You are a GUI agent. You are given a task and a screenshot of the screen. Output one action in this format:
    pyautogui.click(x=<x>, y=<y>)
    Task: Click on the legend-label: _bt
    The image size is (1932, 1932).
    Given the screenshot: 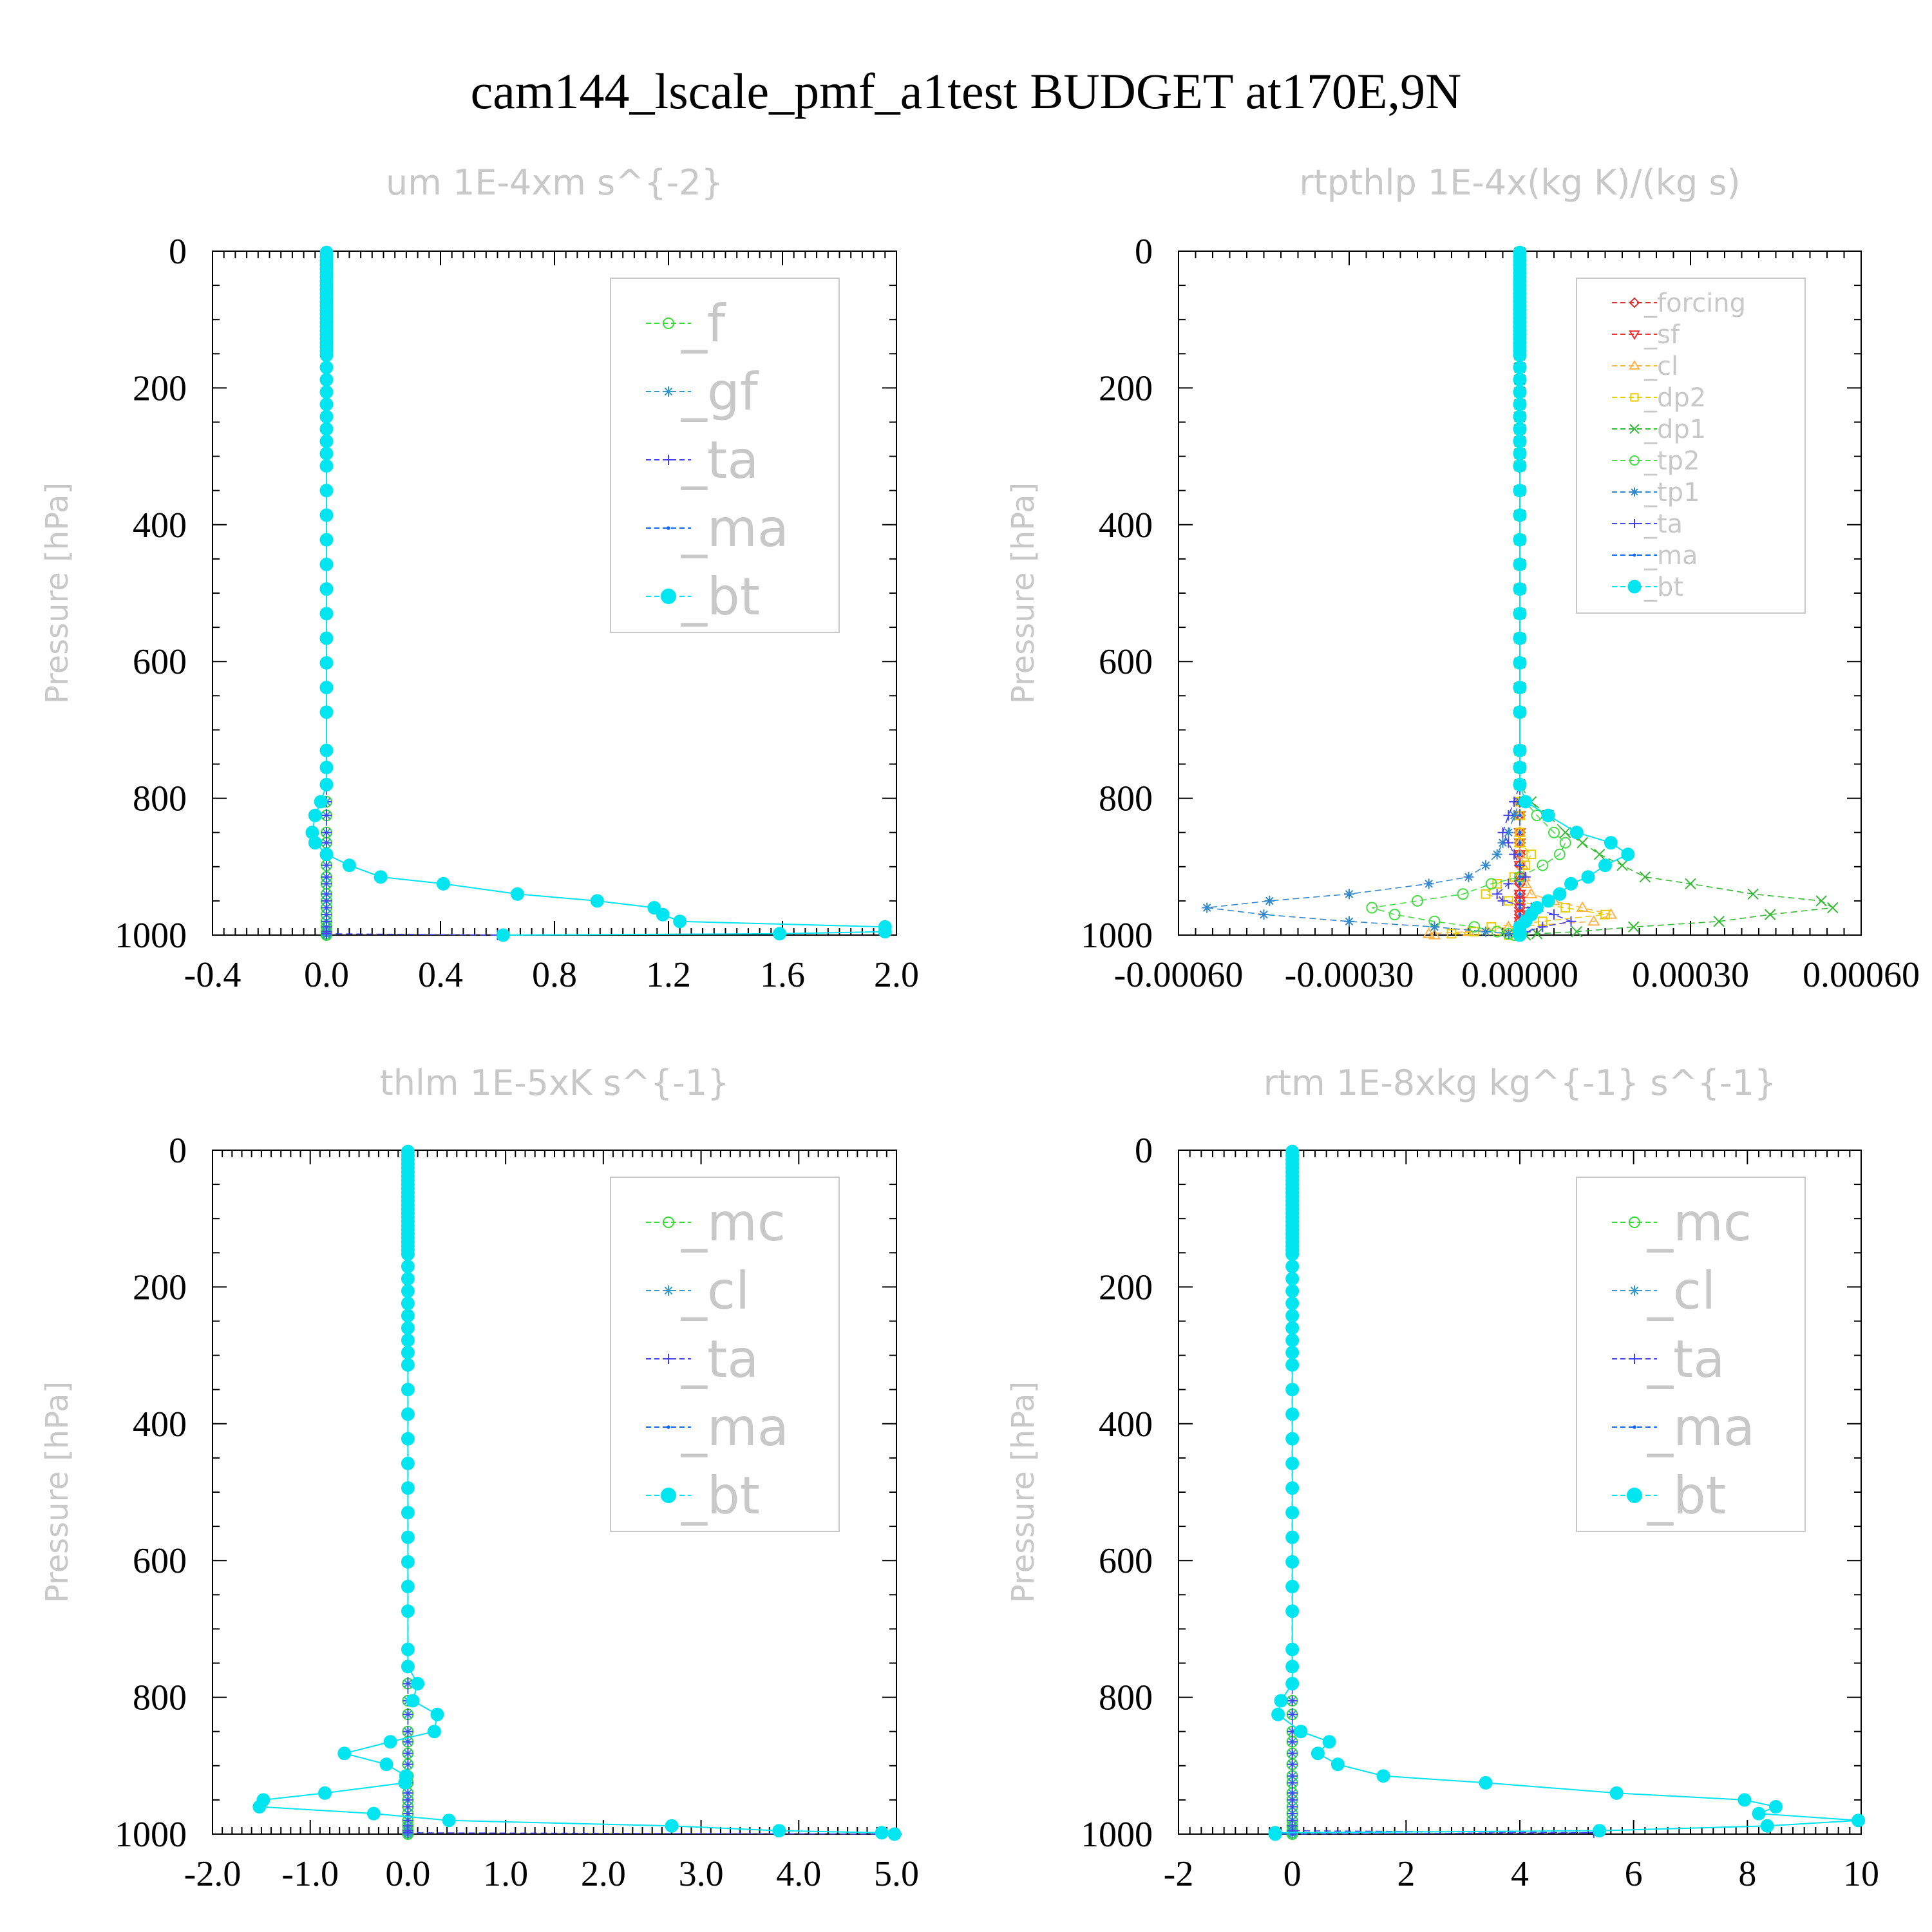 What is the action you would take?
    pyautogui.click(x=720, y=1496)
    